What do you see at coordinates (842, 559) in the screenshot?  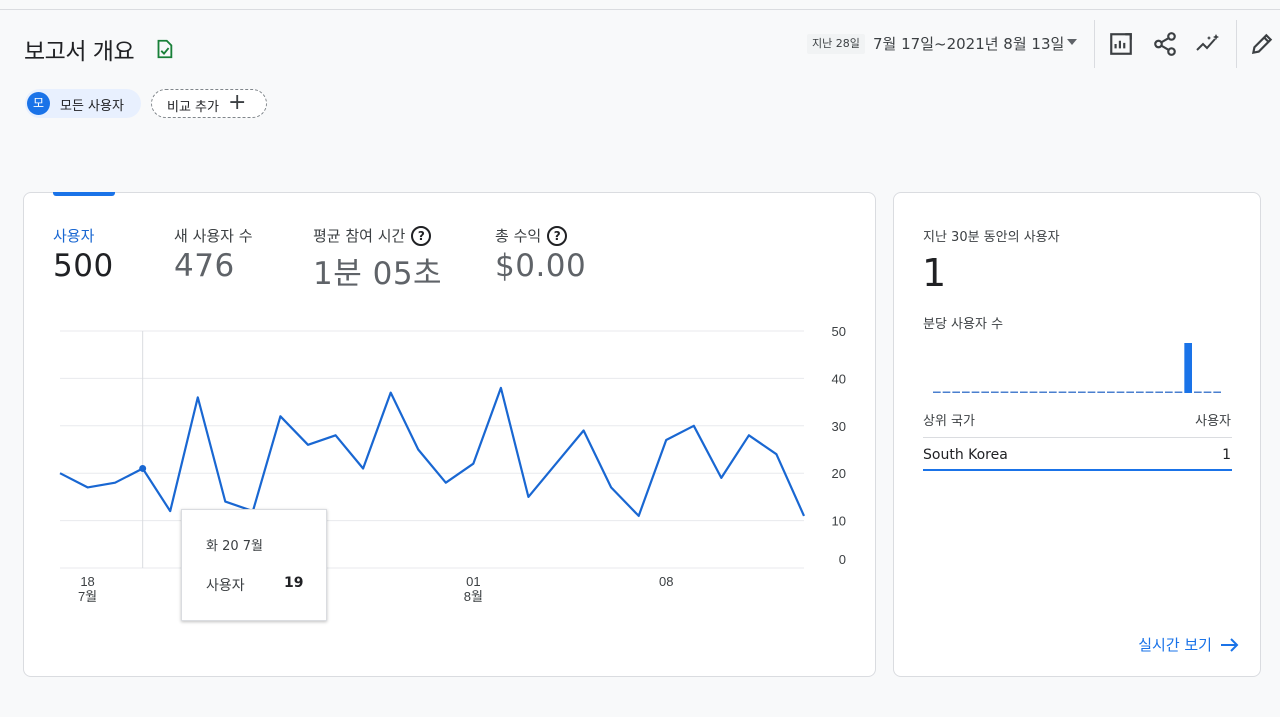 I see `y-tick-label: 0` at bounding box center [842, 559].